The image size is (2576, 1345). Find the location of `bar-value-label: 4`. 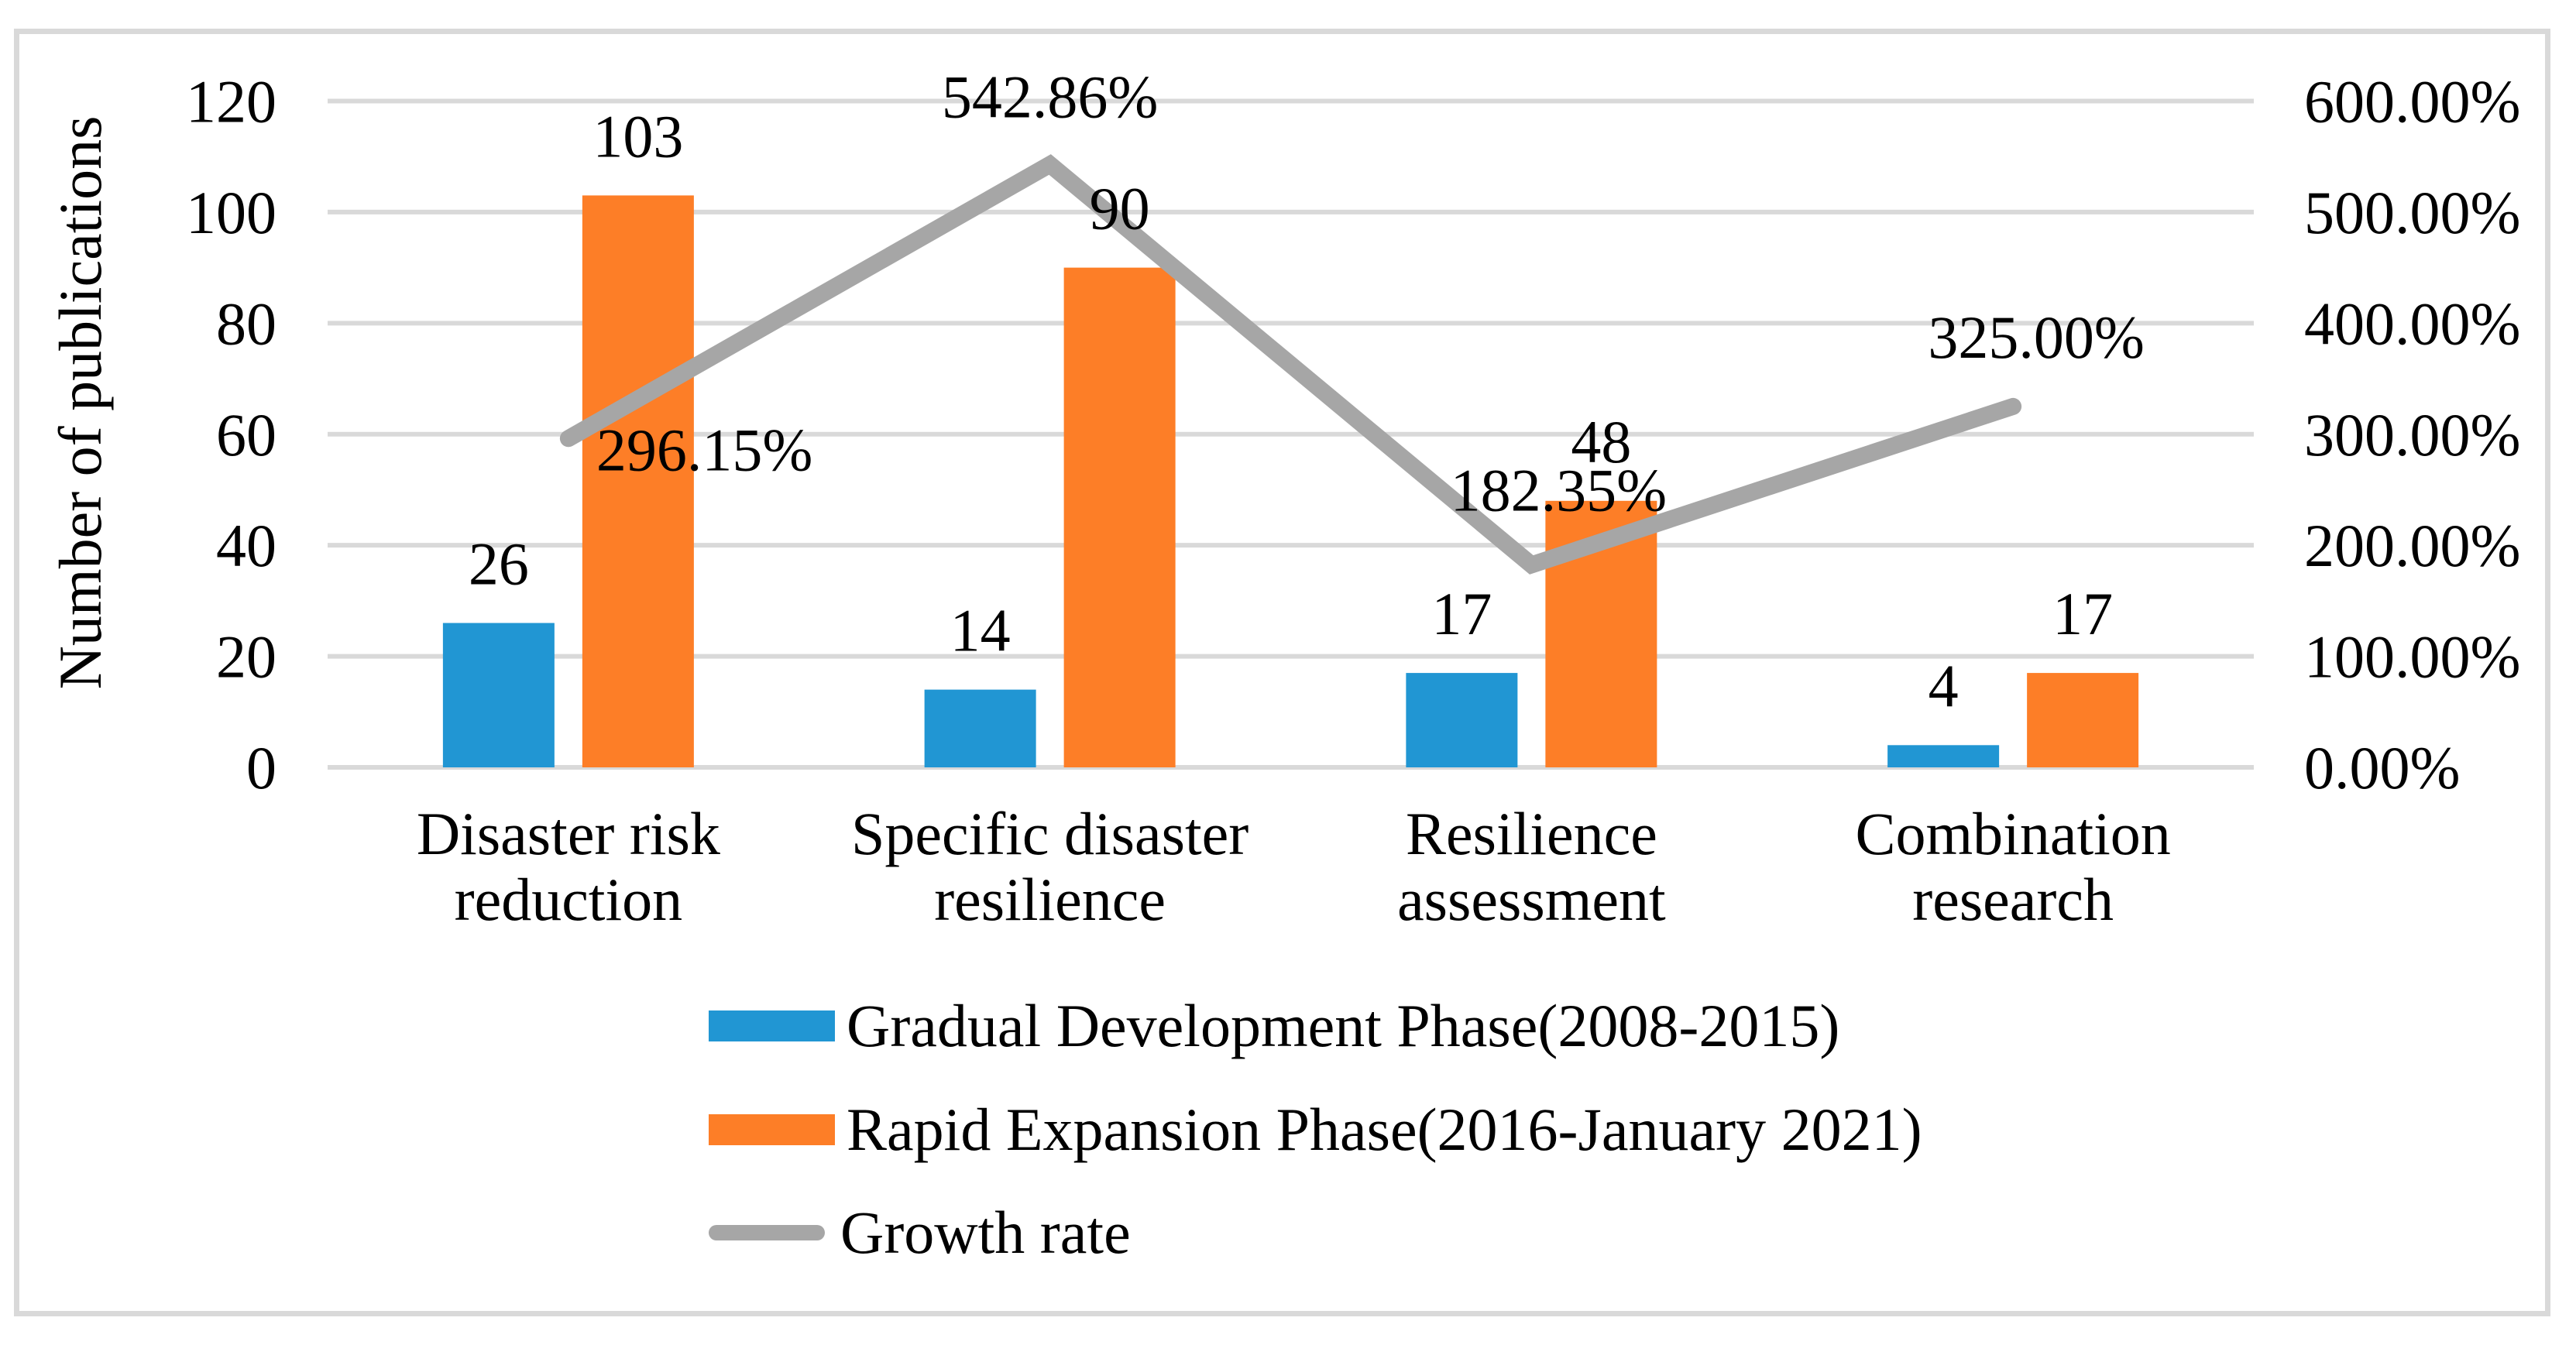

bar-value-label: 4 is located at coordinates (1944, 685).